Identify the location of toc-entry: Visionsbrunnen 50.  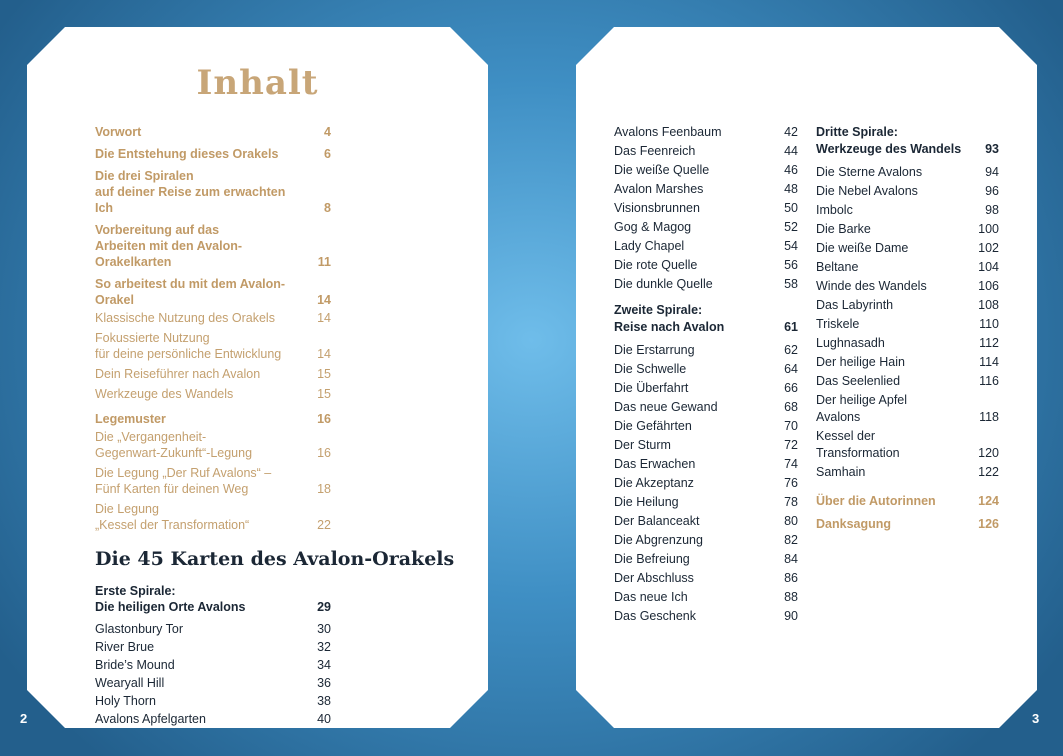
(706, 208).